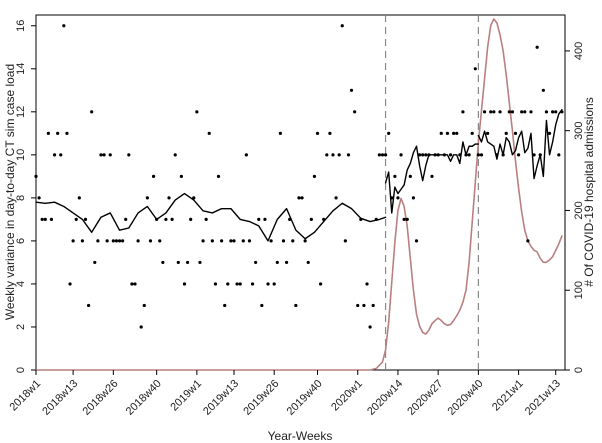  I want to click on x-tick-label-11: 2020w40, so click(466, 398).